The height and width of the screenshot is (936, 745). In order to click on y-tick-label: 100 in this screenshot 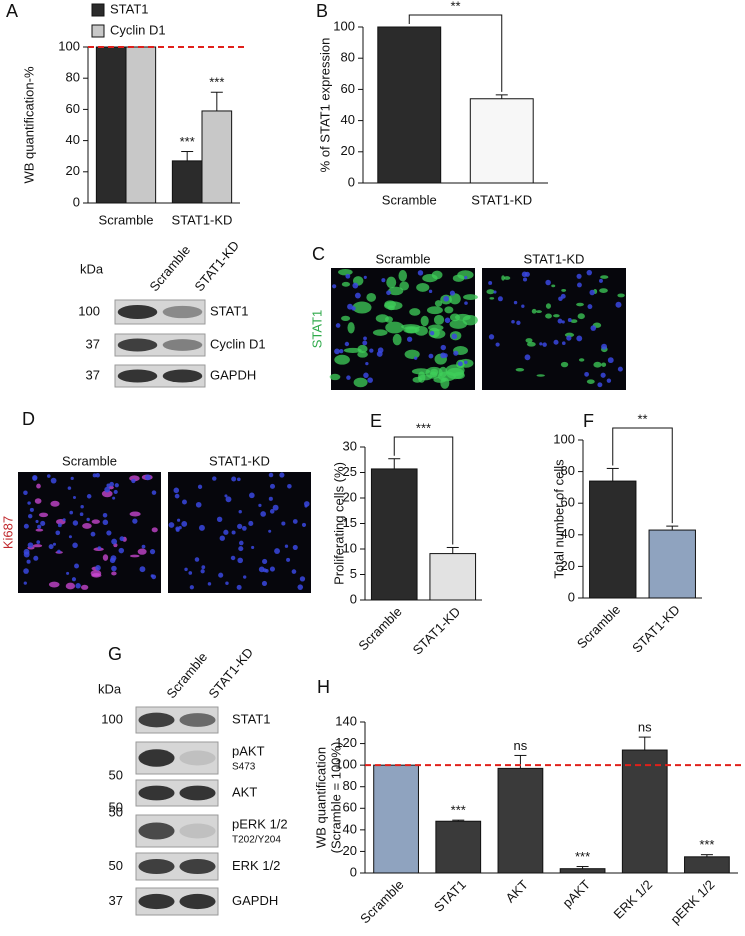, I will do `click(69, 45)`.